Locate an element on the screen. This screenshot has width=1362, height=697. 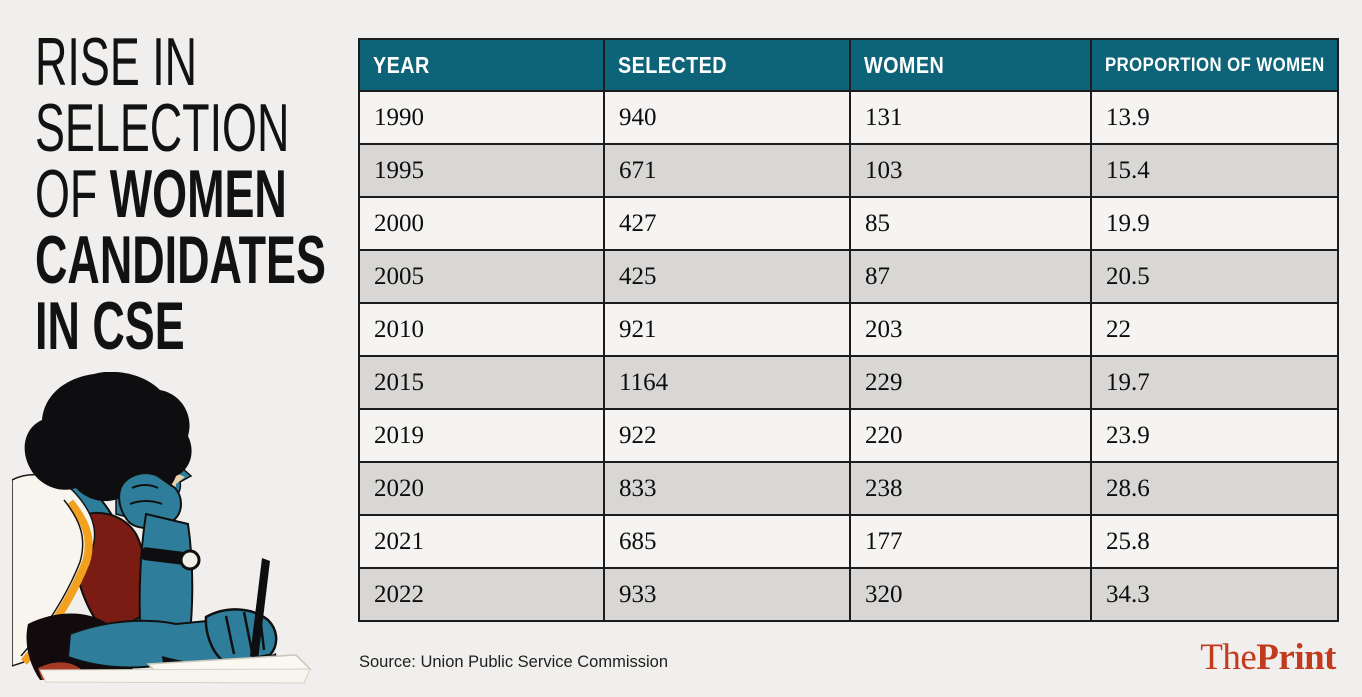
table-cell: 2015 is located at coordinates (481, 382).